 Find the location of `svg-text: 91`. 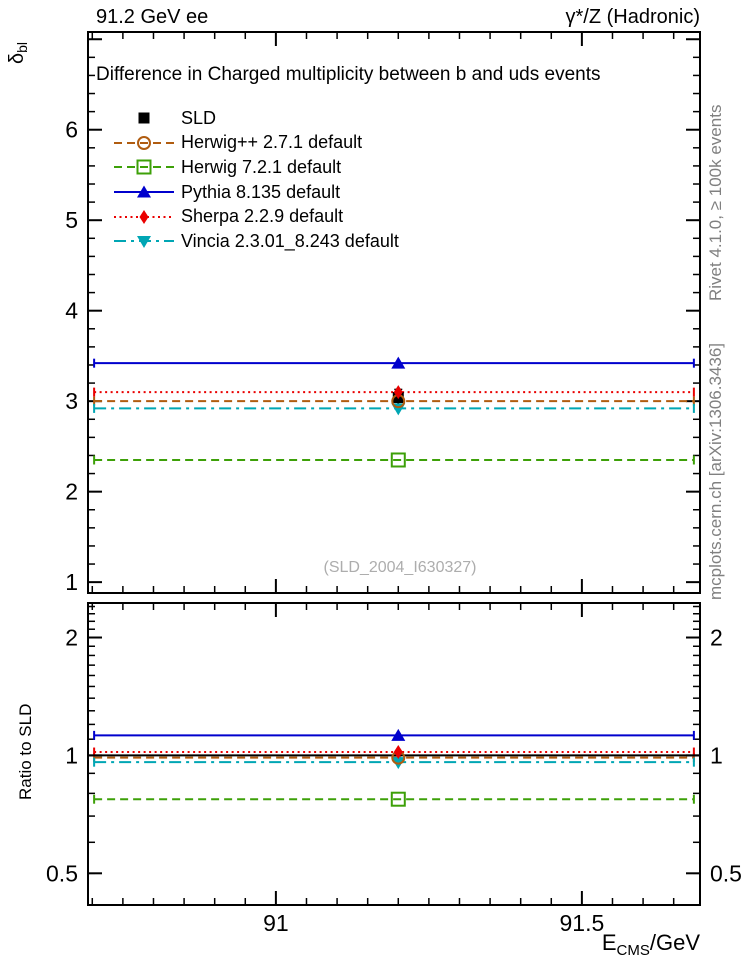

svg-text: 91 is located at coordinates (276, 923).